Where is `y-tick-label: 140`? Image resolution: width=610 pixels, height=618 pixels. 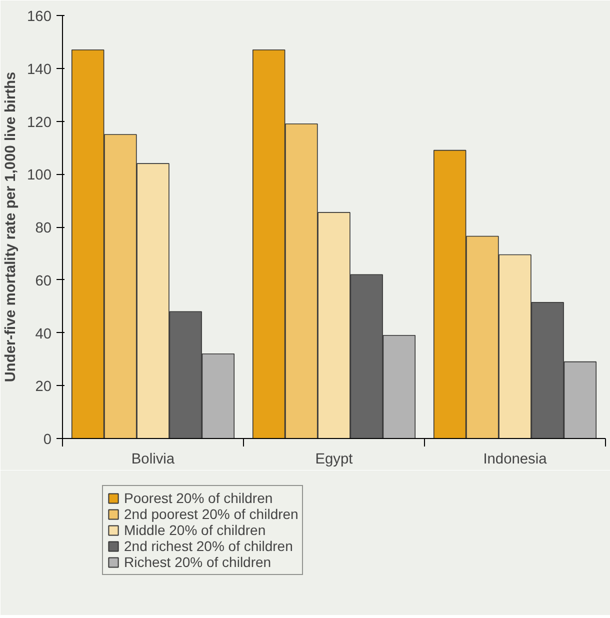
y-tick-label: 140 is located at coordinates (39, 70).